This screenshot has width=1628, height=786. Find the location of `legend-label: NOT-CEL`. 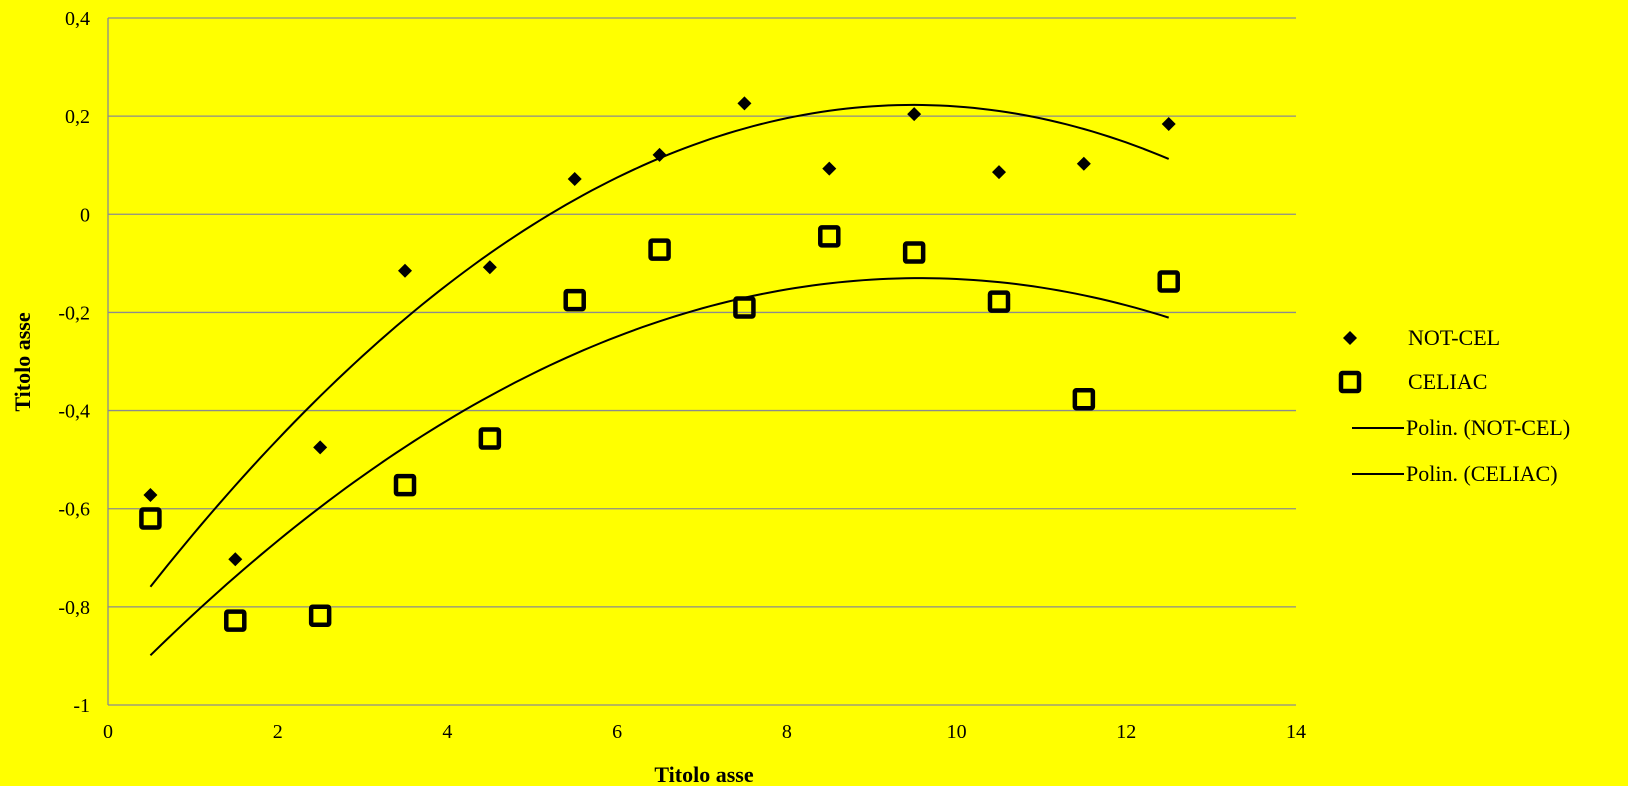

legend-label: NOT-CEL is located at coordinates (1454, 337).